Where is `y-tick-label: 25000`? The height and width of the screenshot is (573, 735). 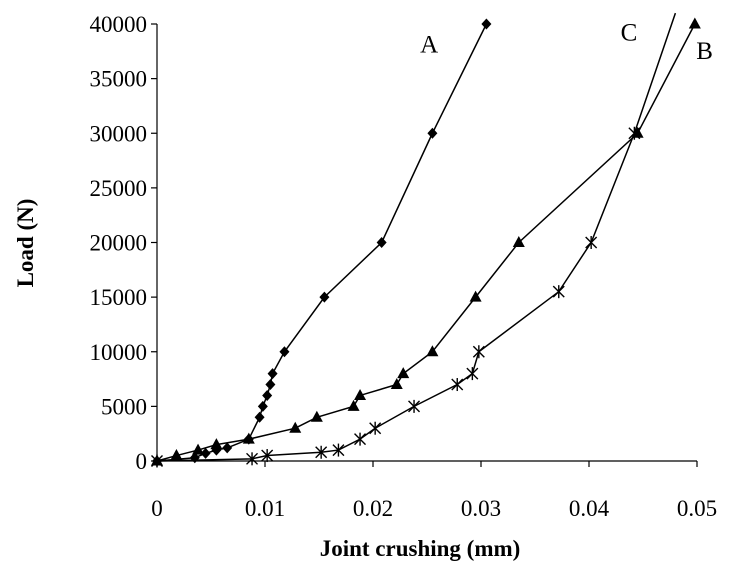
y-tick-label: 25000 is located at coordinates (119, 188).